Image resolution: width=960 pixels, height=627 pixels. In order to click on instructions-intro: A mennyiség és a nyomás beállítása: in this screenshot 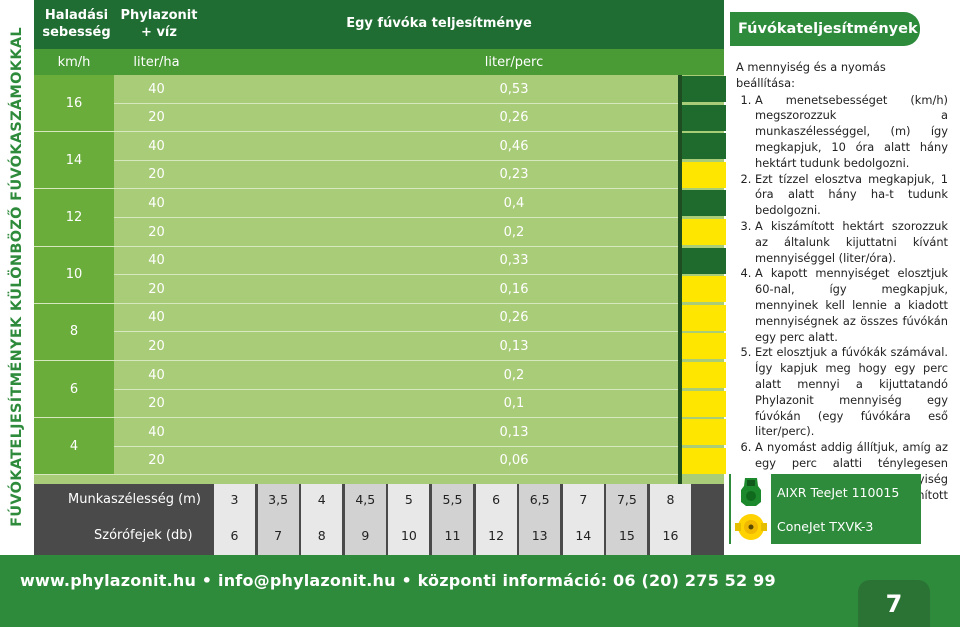, I will do `click(811, 75)`.